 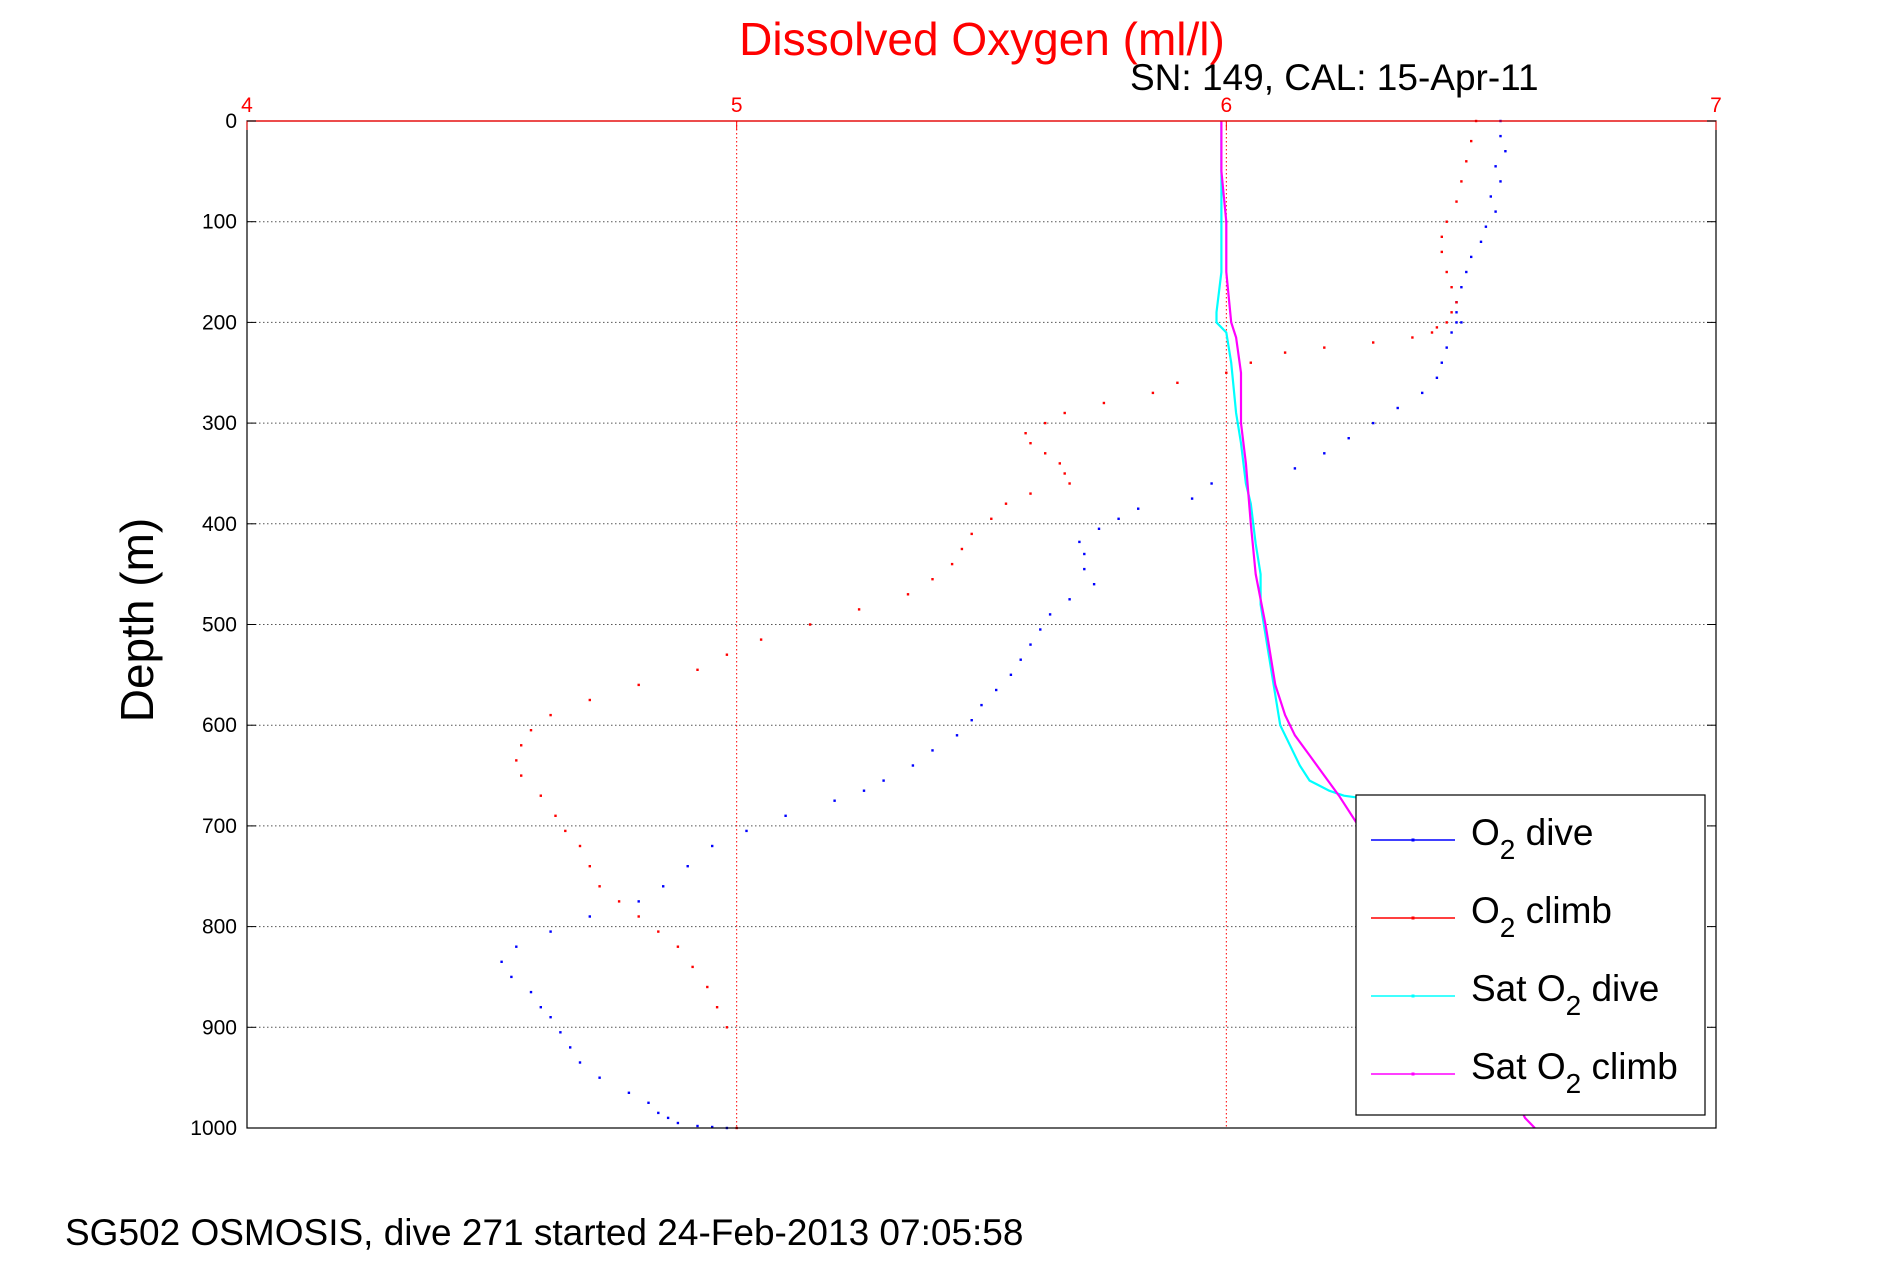 I want to click on x-tick-label: 4, so click(x=247, y=105).